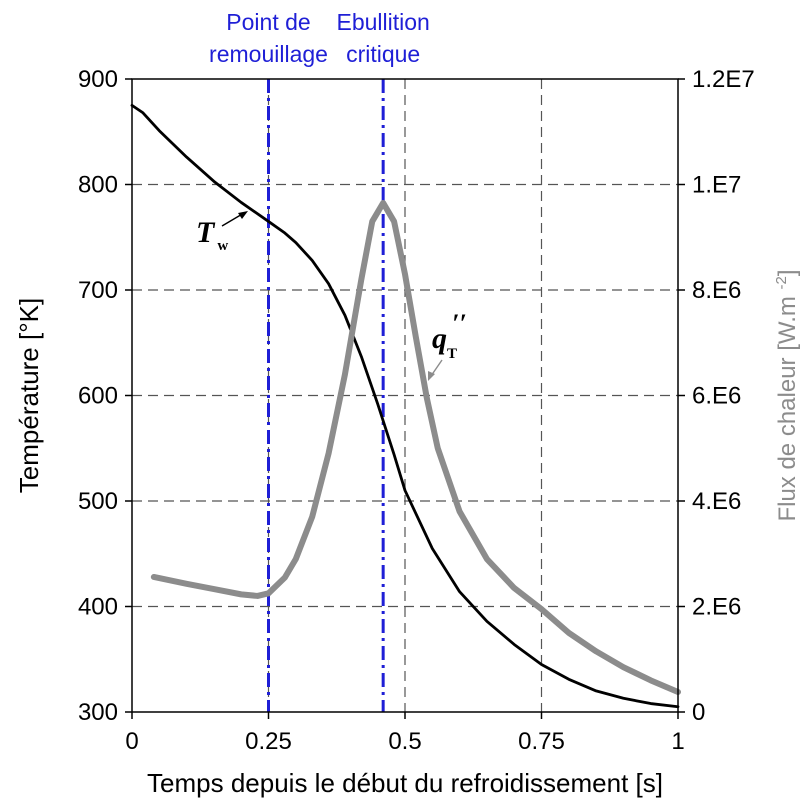  Describe the element at coordinates (98, 607) in the screenshot. I see `y-tick-label: 400` at that location.